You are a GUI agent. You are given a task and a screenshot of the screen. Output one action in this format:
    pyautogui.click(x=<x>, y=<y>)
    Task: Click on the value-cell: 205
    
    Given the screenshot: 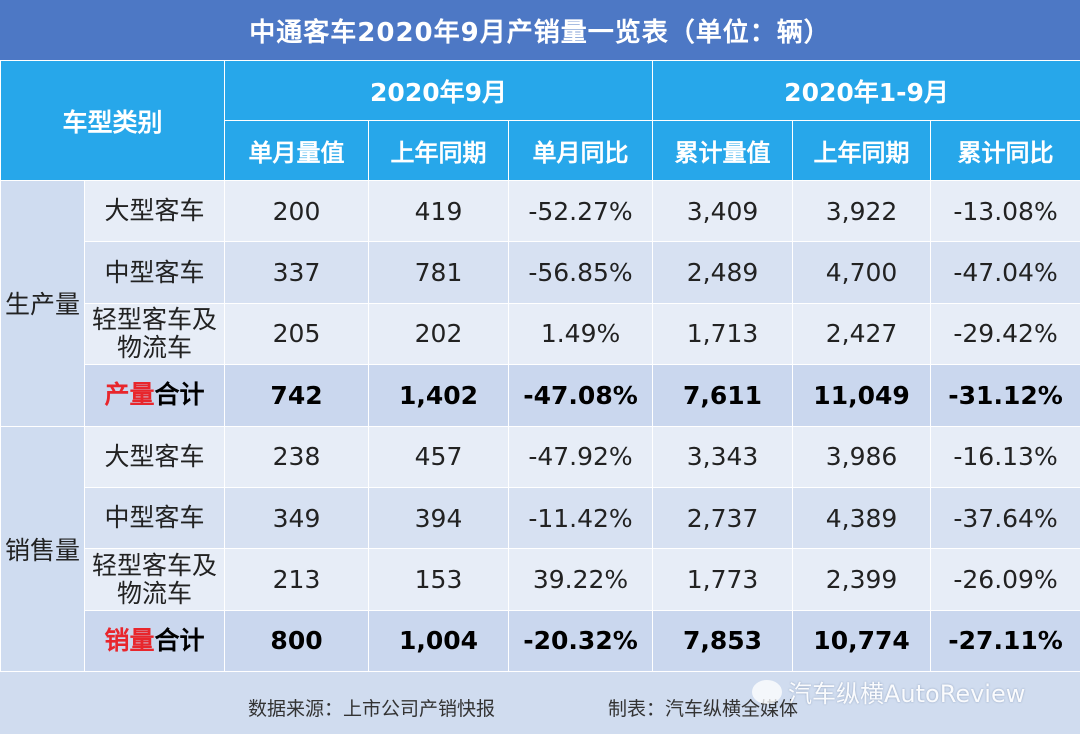 What is the action you would take?
    pyautogui.click(x=297, y=334)
    